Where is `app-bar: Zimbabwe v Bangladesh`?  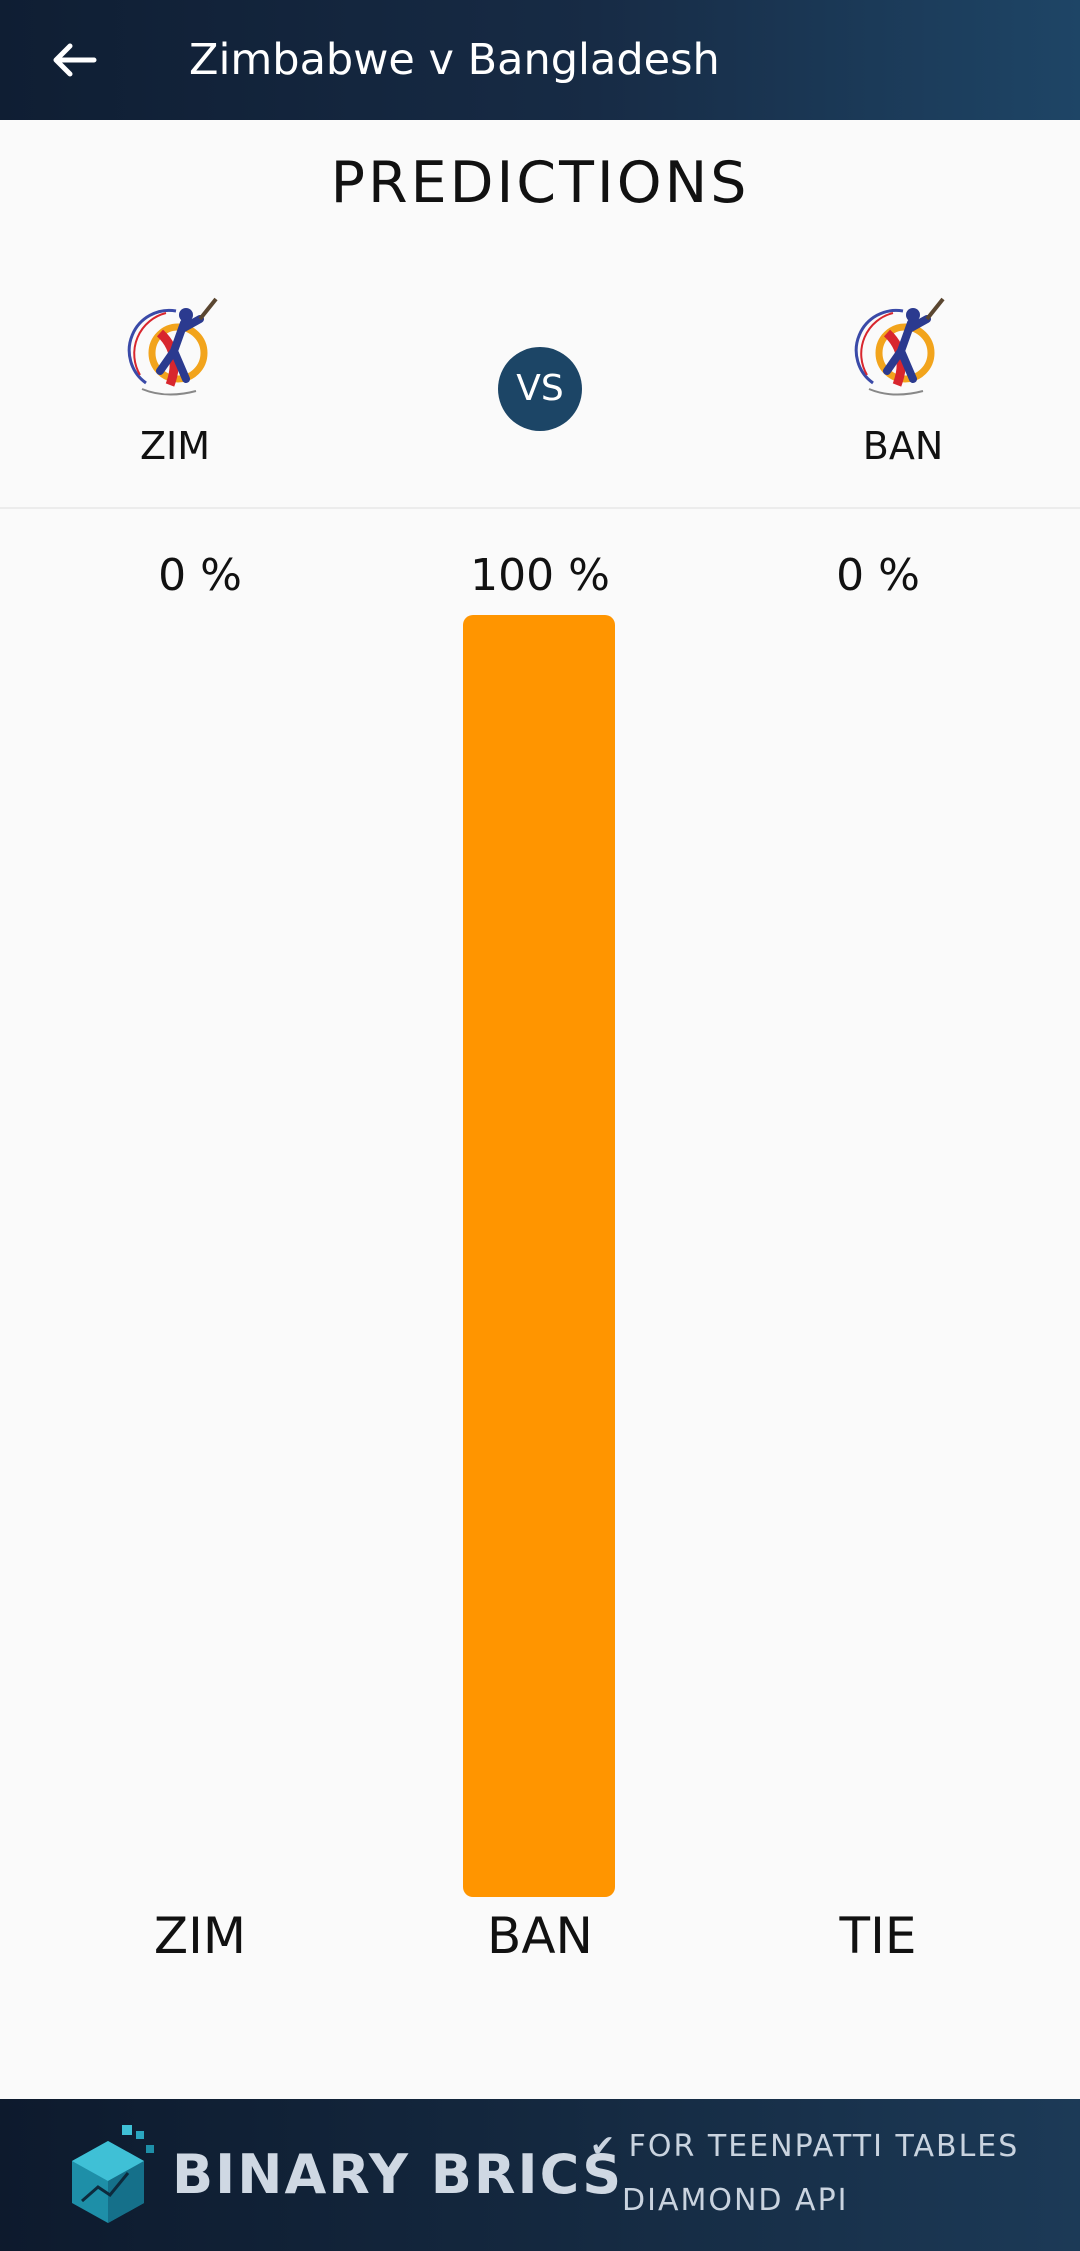
app-bar: Zimbabwe v Bangladesh is located at coordinates (540, 60).